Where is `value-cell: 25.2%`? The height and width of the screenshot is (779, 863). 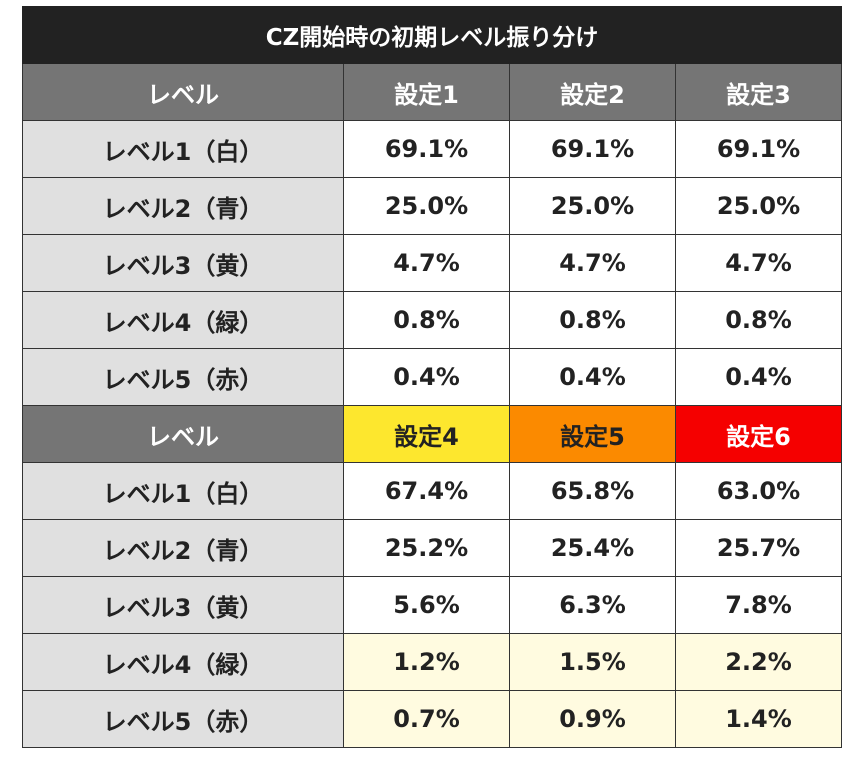 value-cell: 25.2% is located at coordinates (426, 548).